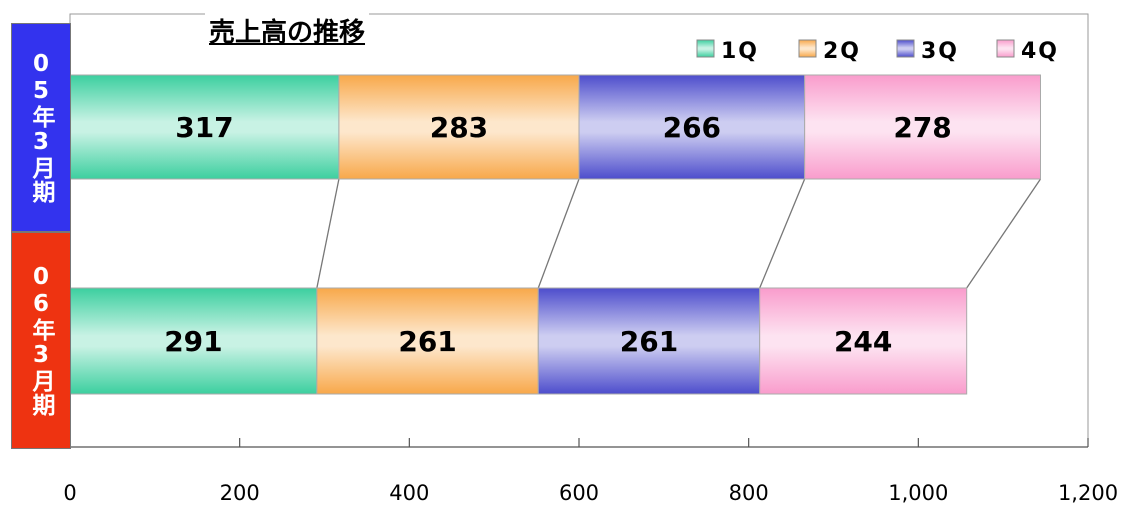 This screenshot has width=1127, height=506. What do you see at coordinates (69, 493) in the screenshot?
I see `x-tick-label: 0` at bounding box center [69, 493].